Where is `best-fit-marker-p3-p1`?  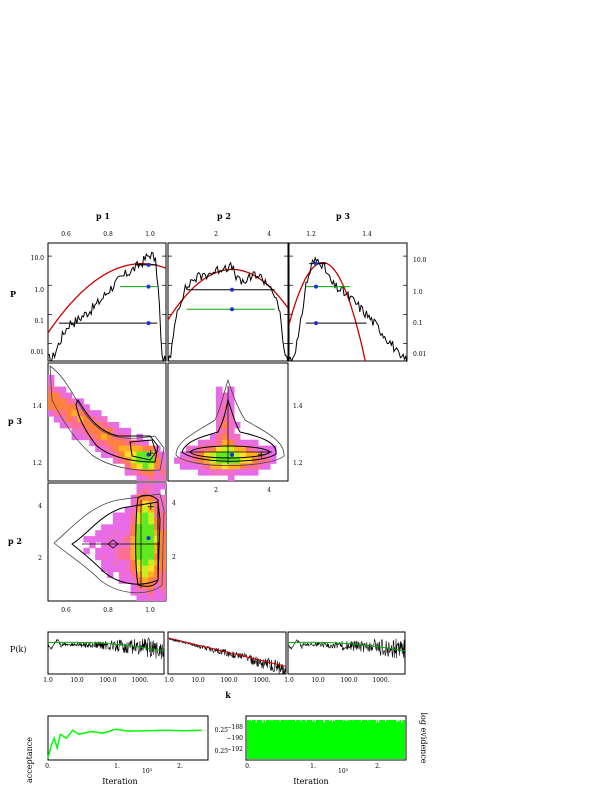 best-fit-marker-p3-p1 is located at coordinates (150, 453).